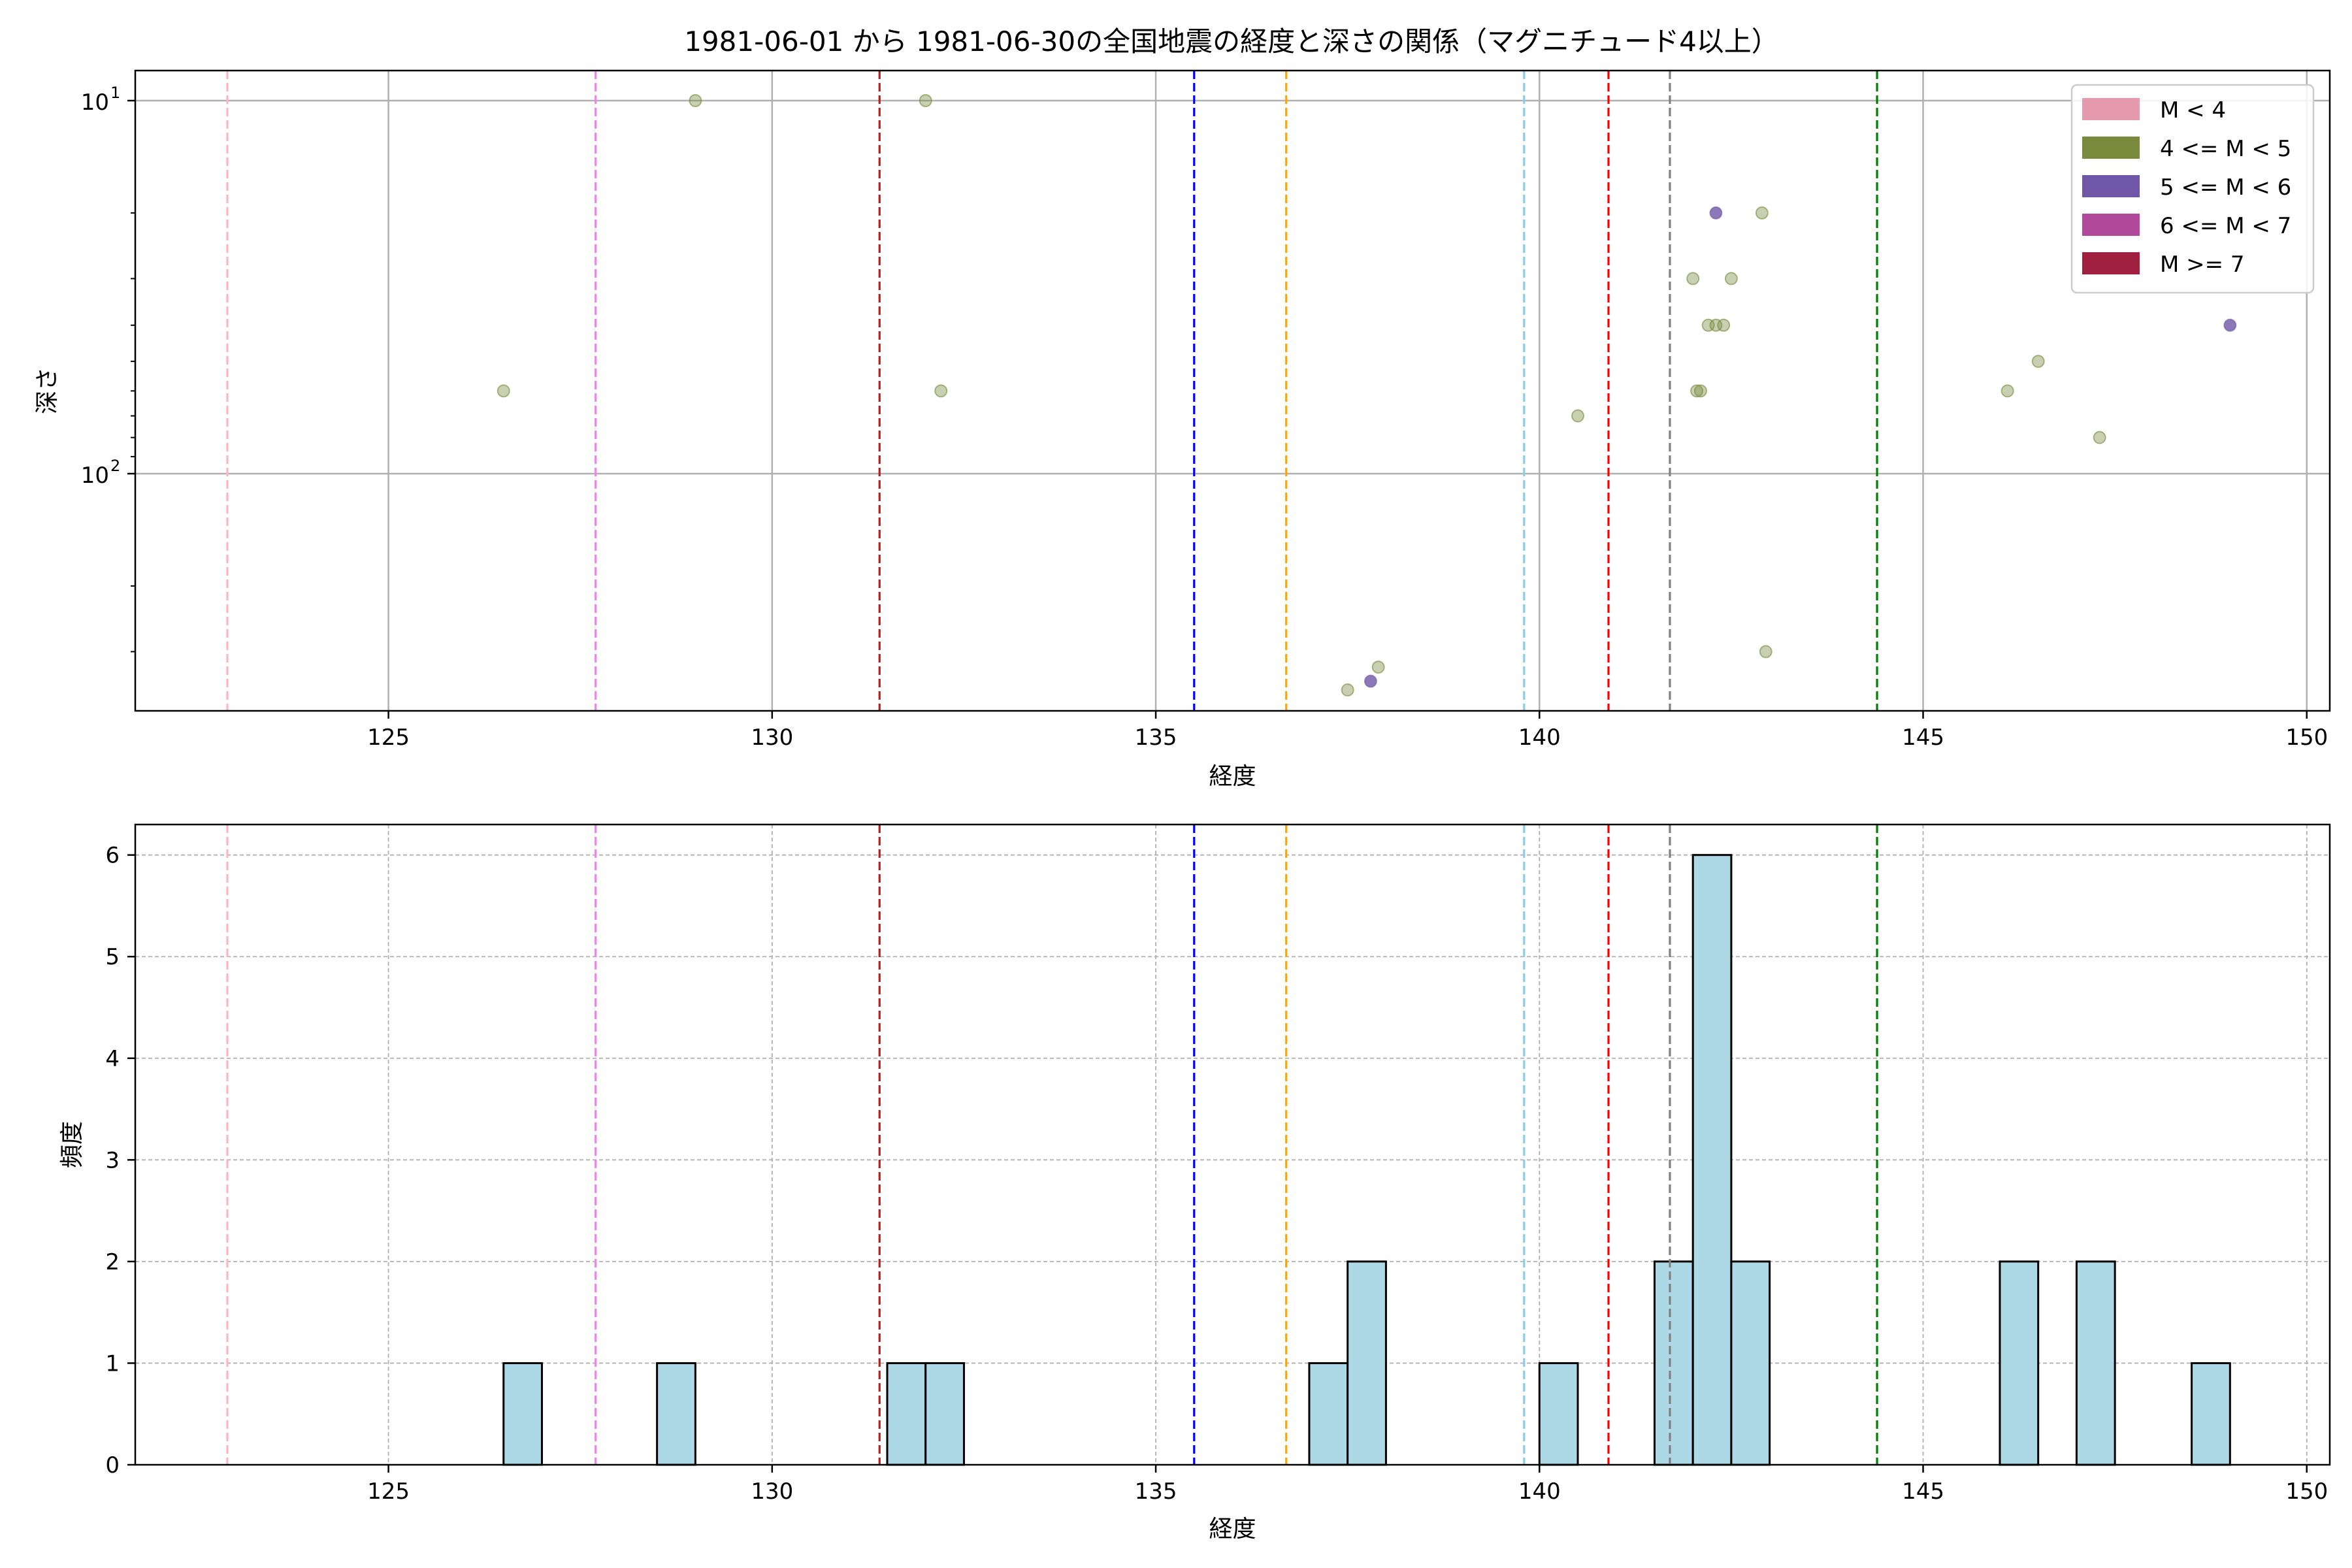  I want to click on scatter-x-tick-label: 125, so click(388, 738).